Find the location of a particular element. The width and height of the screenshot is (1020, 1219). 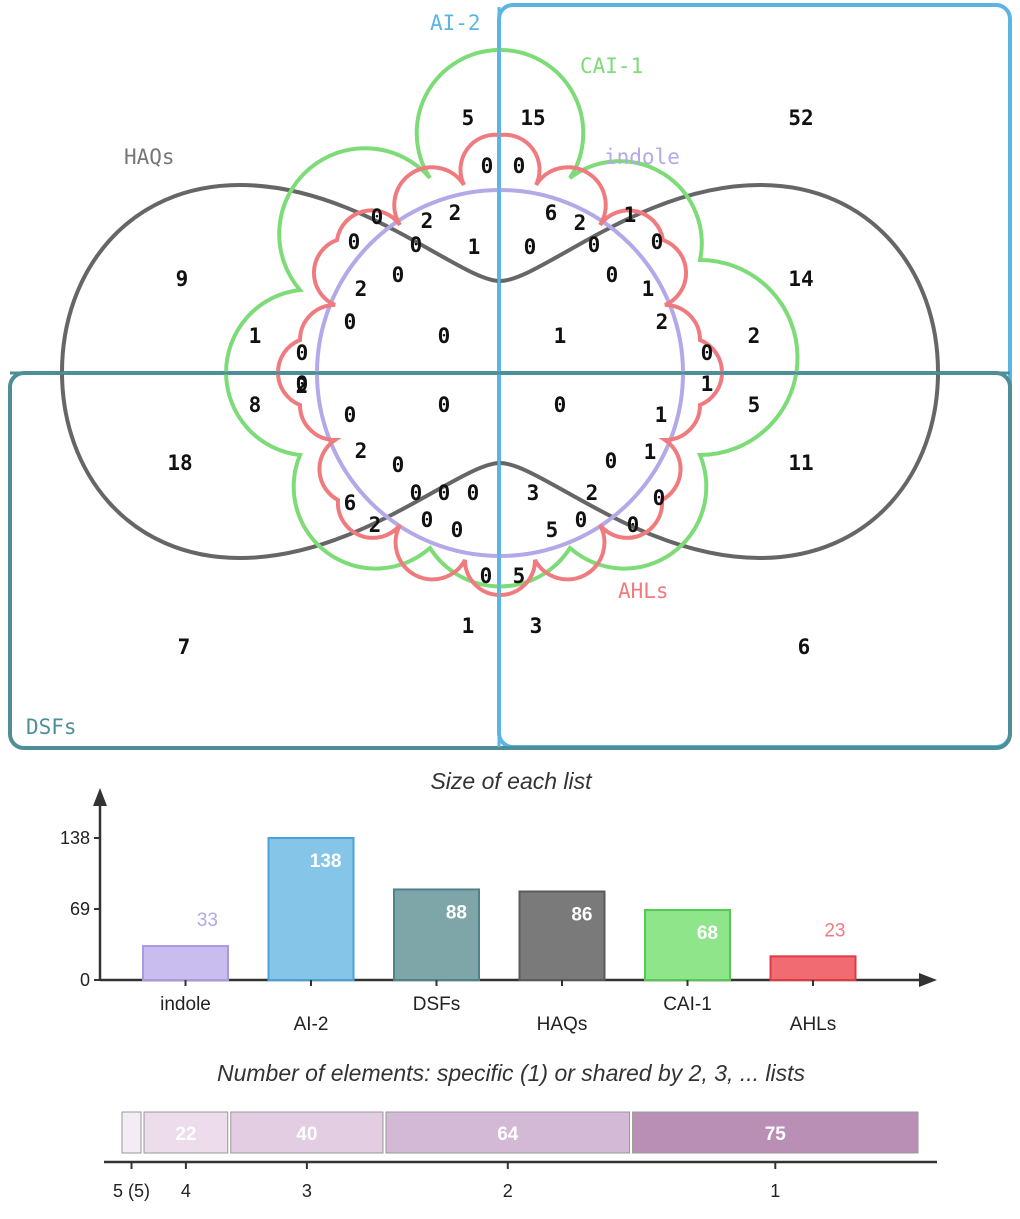

region-count: 8 is located at coordinates (255, 405).